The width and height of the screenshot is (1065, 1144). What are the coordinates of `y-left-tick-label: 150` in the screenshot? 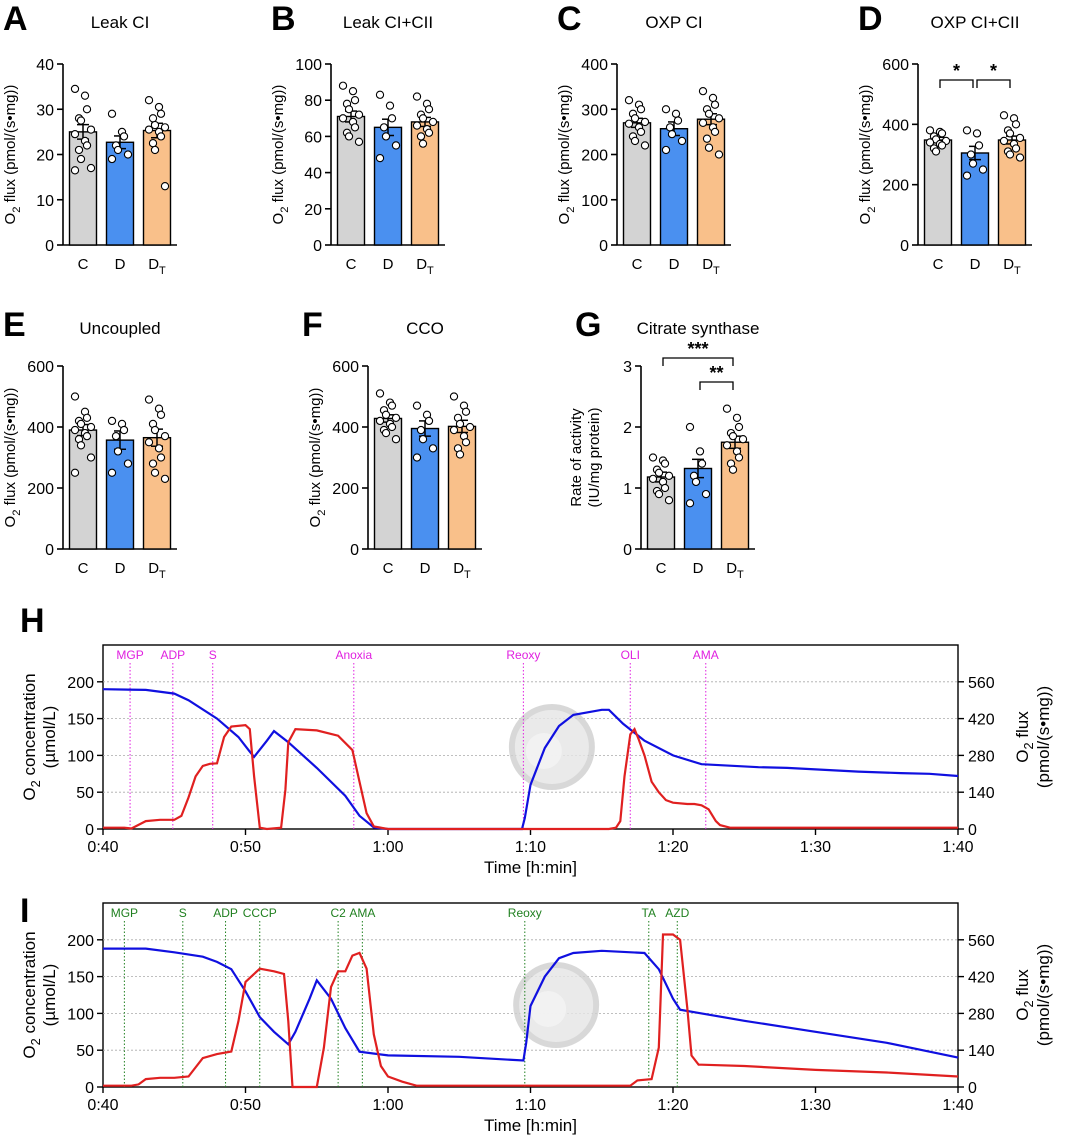 It's located at (80, 720).